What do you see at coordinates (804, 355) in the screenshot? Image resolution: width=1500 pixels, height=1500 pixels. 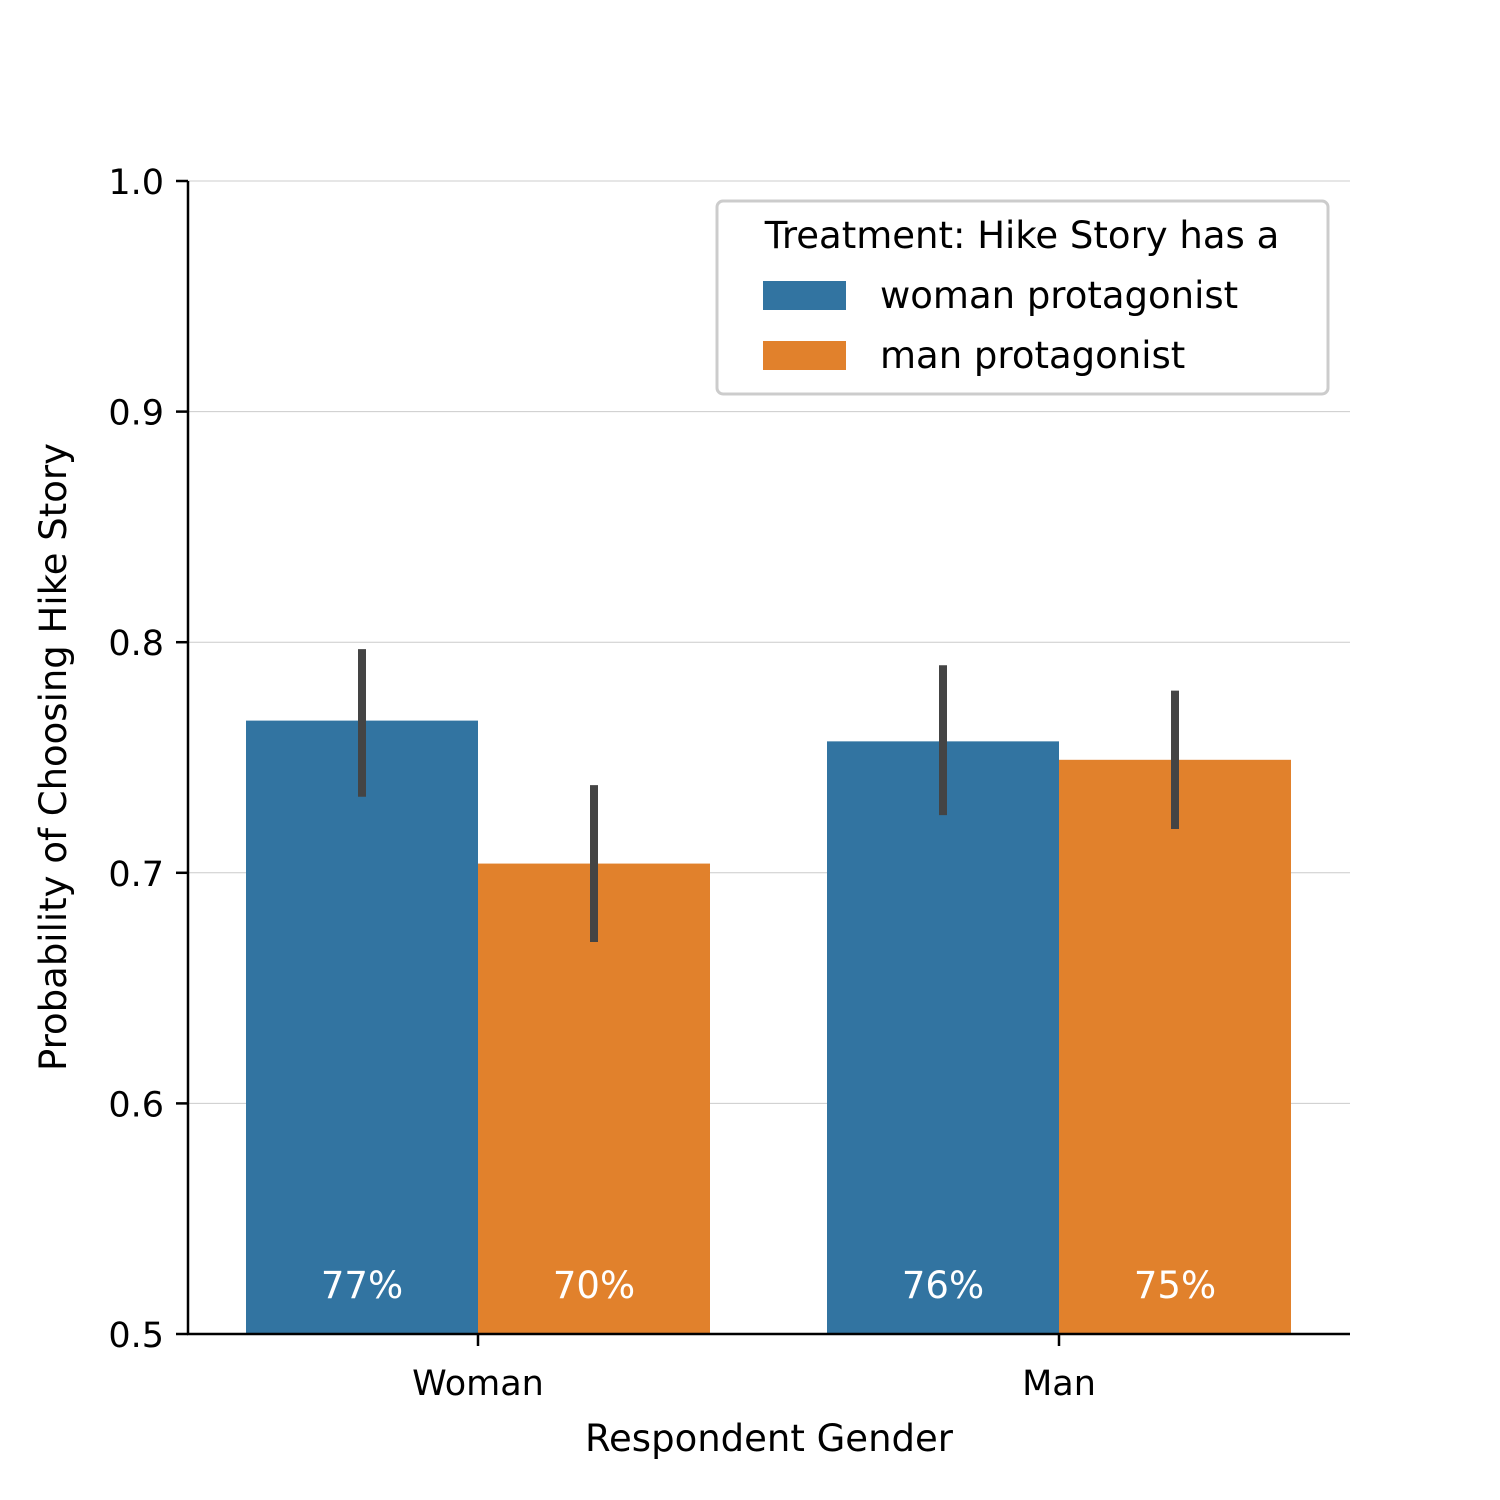 I see `legend-swatch-man-protagonist` at bounding box center [804, 355].